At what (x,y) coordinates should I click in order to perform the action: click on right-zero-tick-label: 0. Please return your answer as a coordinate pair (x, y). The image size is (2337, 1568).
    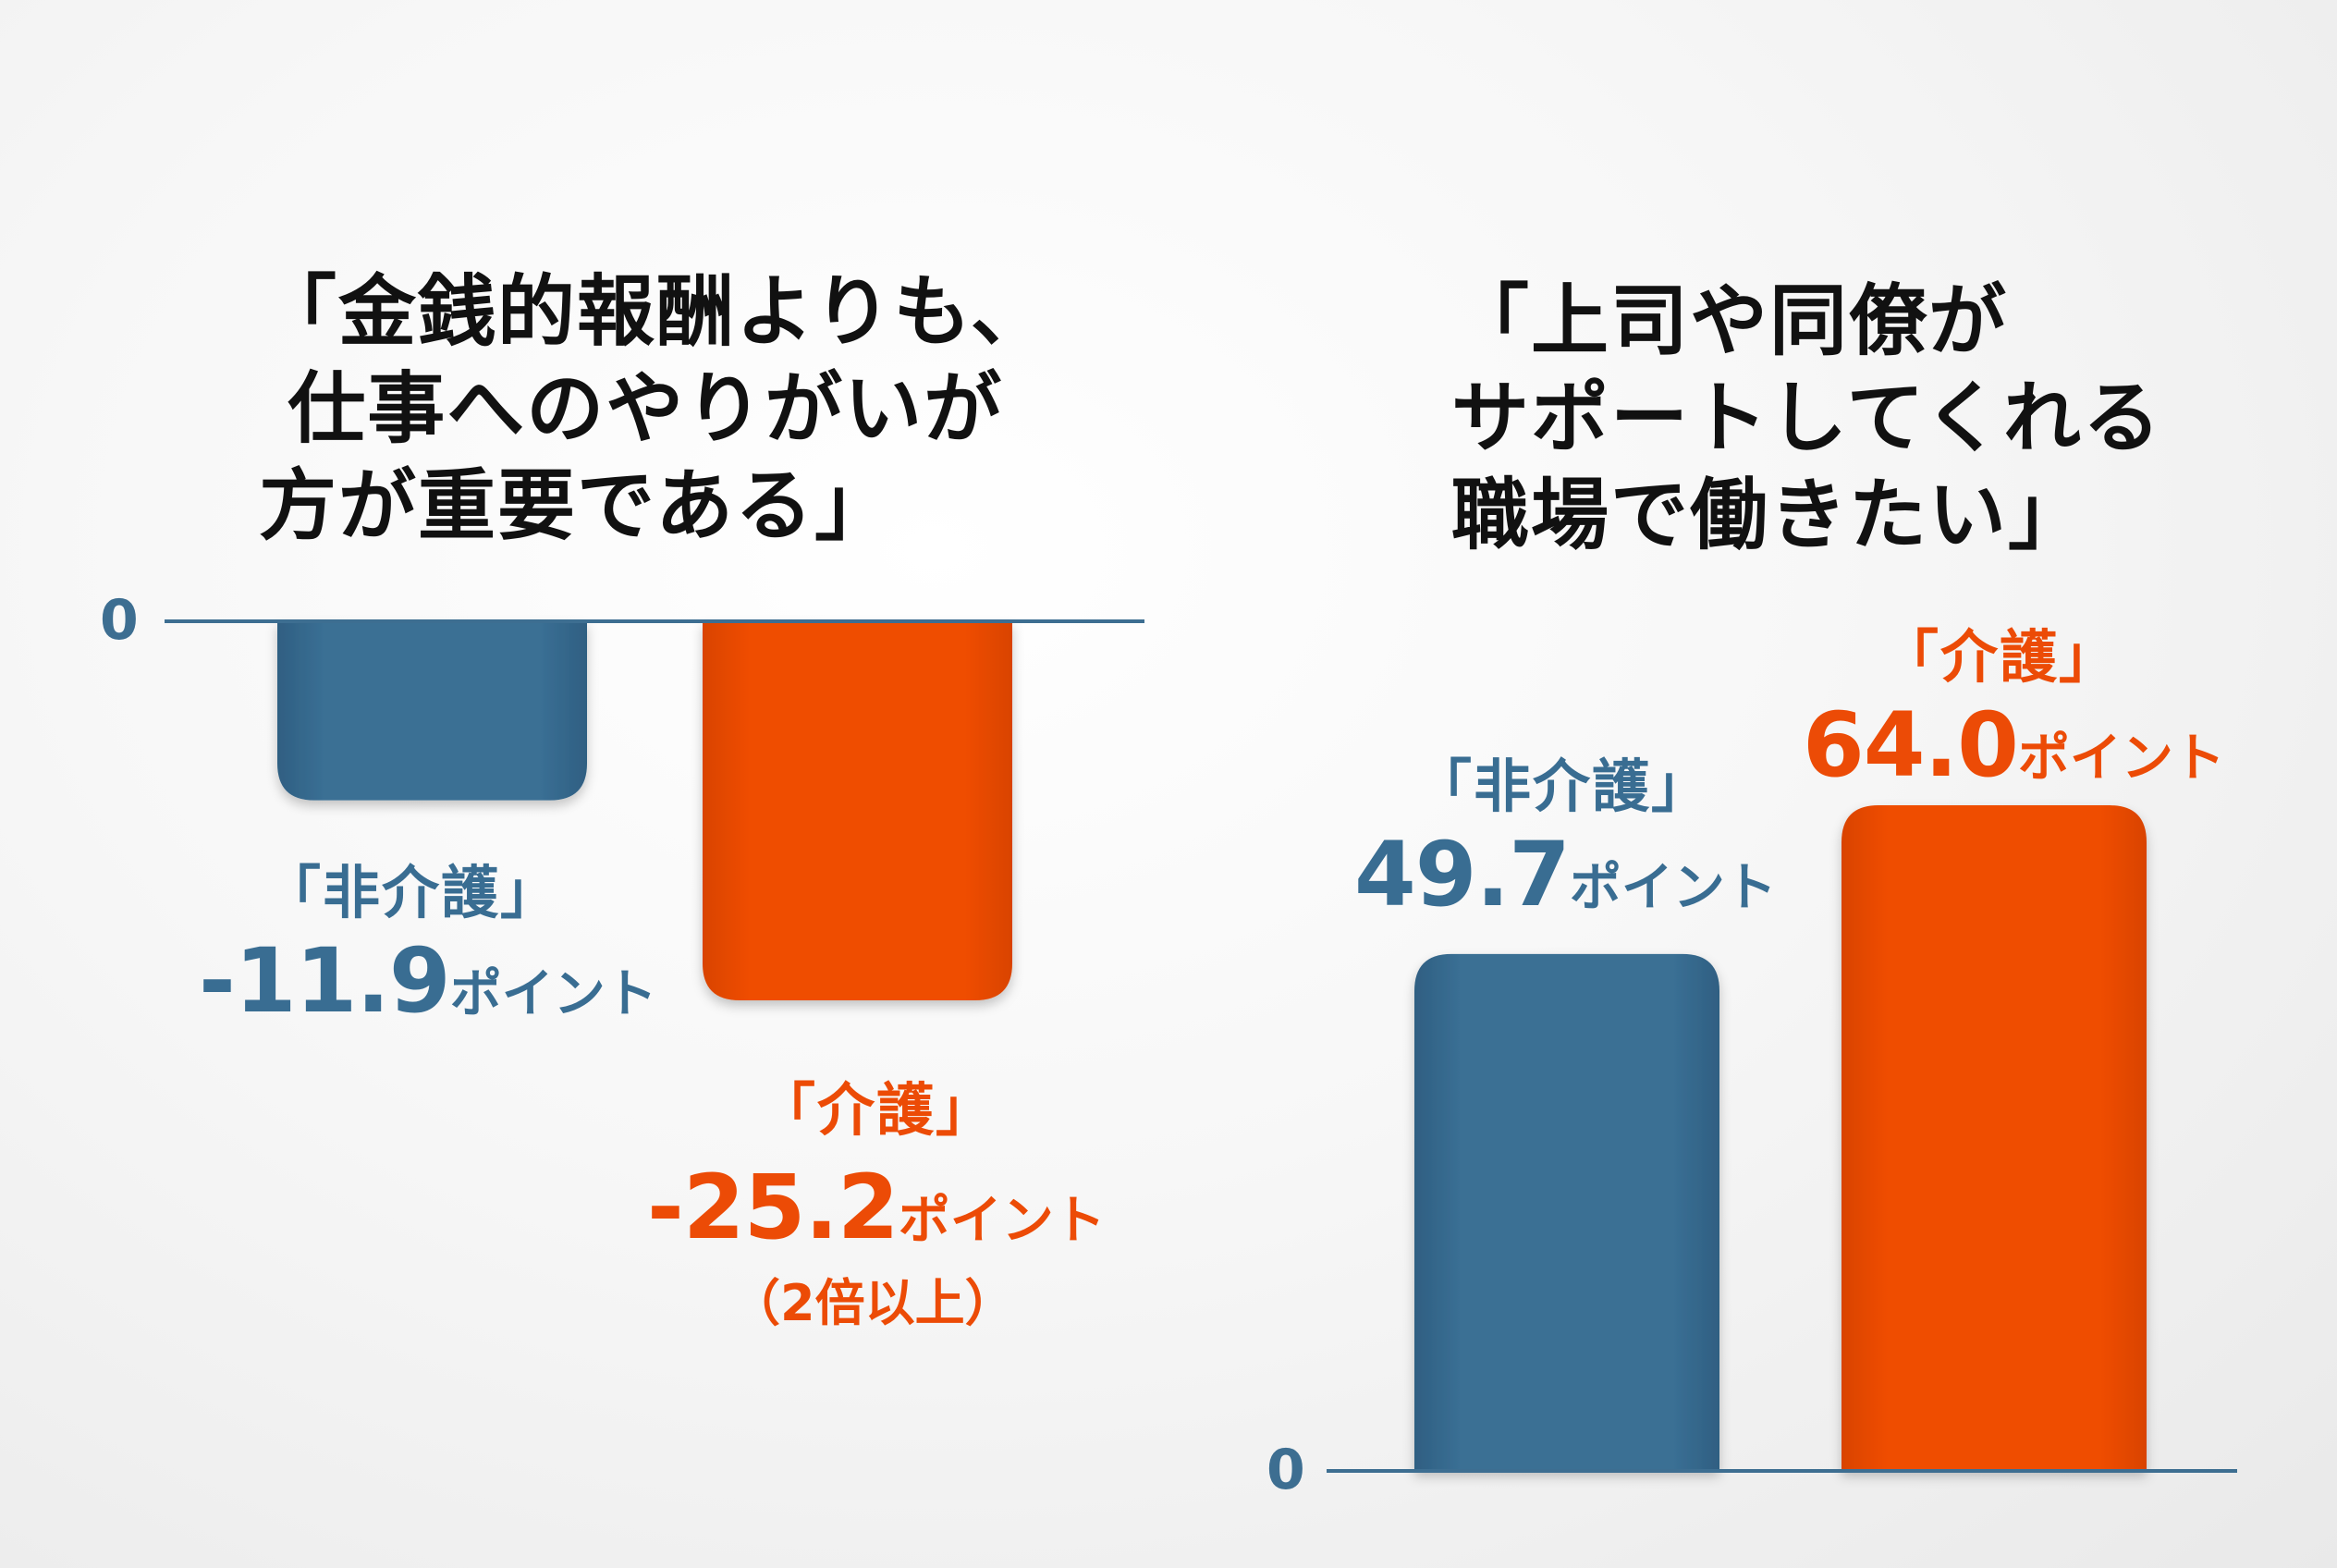
    Looking at the image, I should click on (1285, 1470).